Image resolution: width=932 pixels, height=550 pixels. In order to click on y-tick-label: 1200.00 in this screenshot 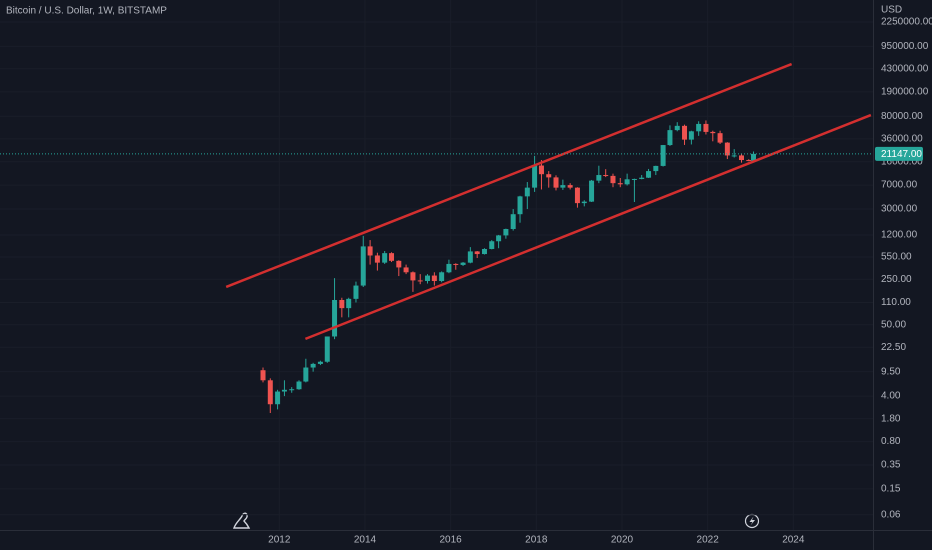, I will do `click(899, 235)`.